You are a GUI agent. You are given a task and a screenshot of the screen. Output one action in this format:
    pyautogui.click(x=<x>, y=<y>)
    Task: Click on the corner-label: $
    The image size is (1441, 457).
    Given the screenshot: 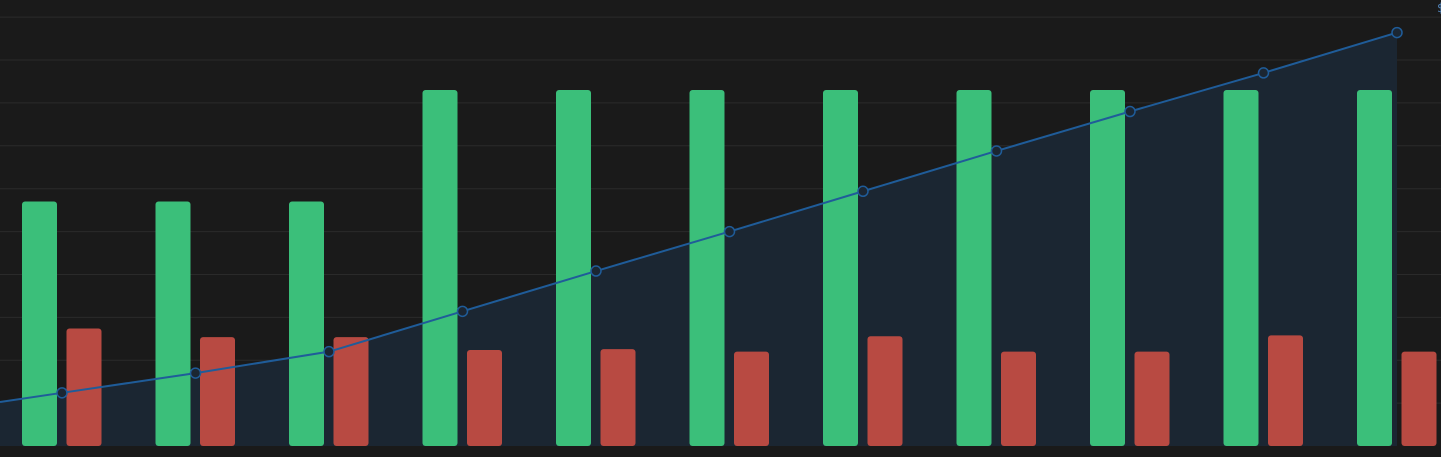 What is the action you would take?
    pyautogui.click(x=1439, y=8)
    